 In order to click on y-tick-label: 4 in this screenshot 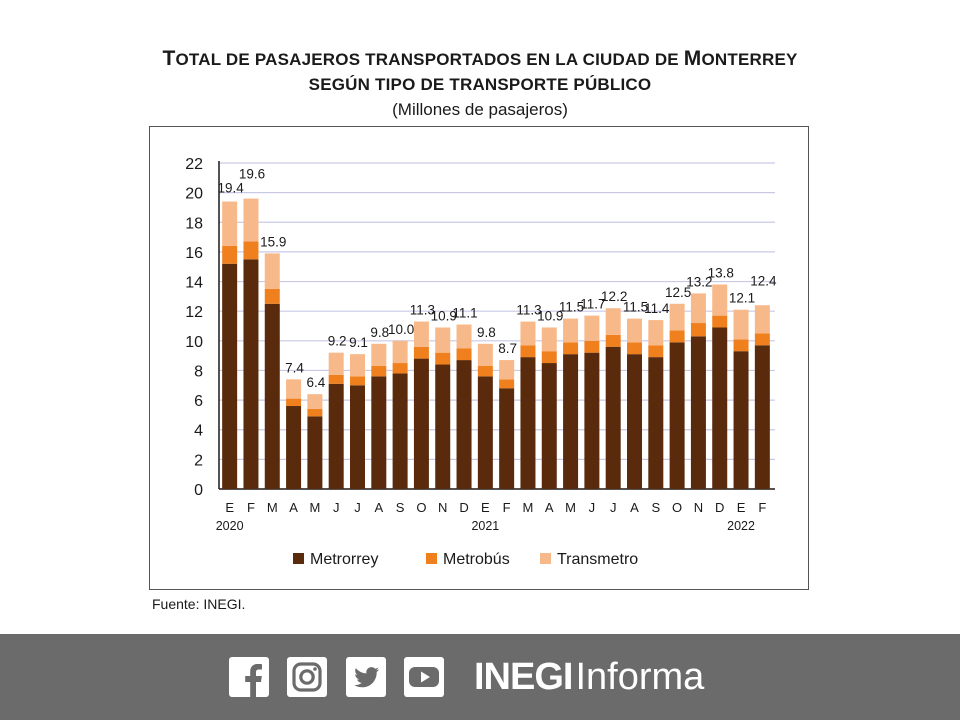, I will do `click(198, 431)`.